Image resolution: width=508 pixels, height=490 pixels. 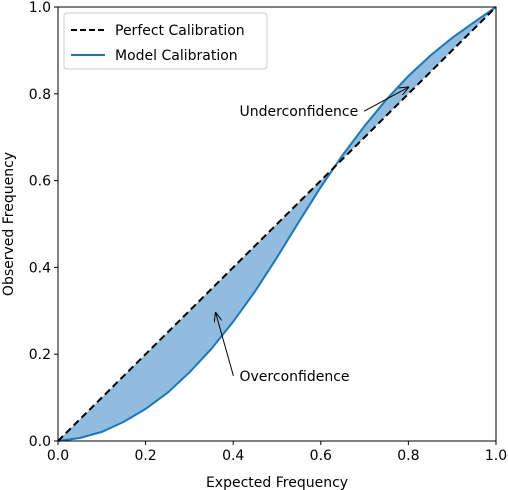 I want to click on legend: Perfect Calibration Model Calibration, so click(x=165, y=41).